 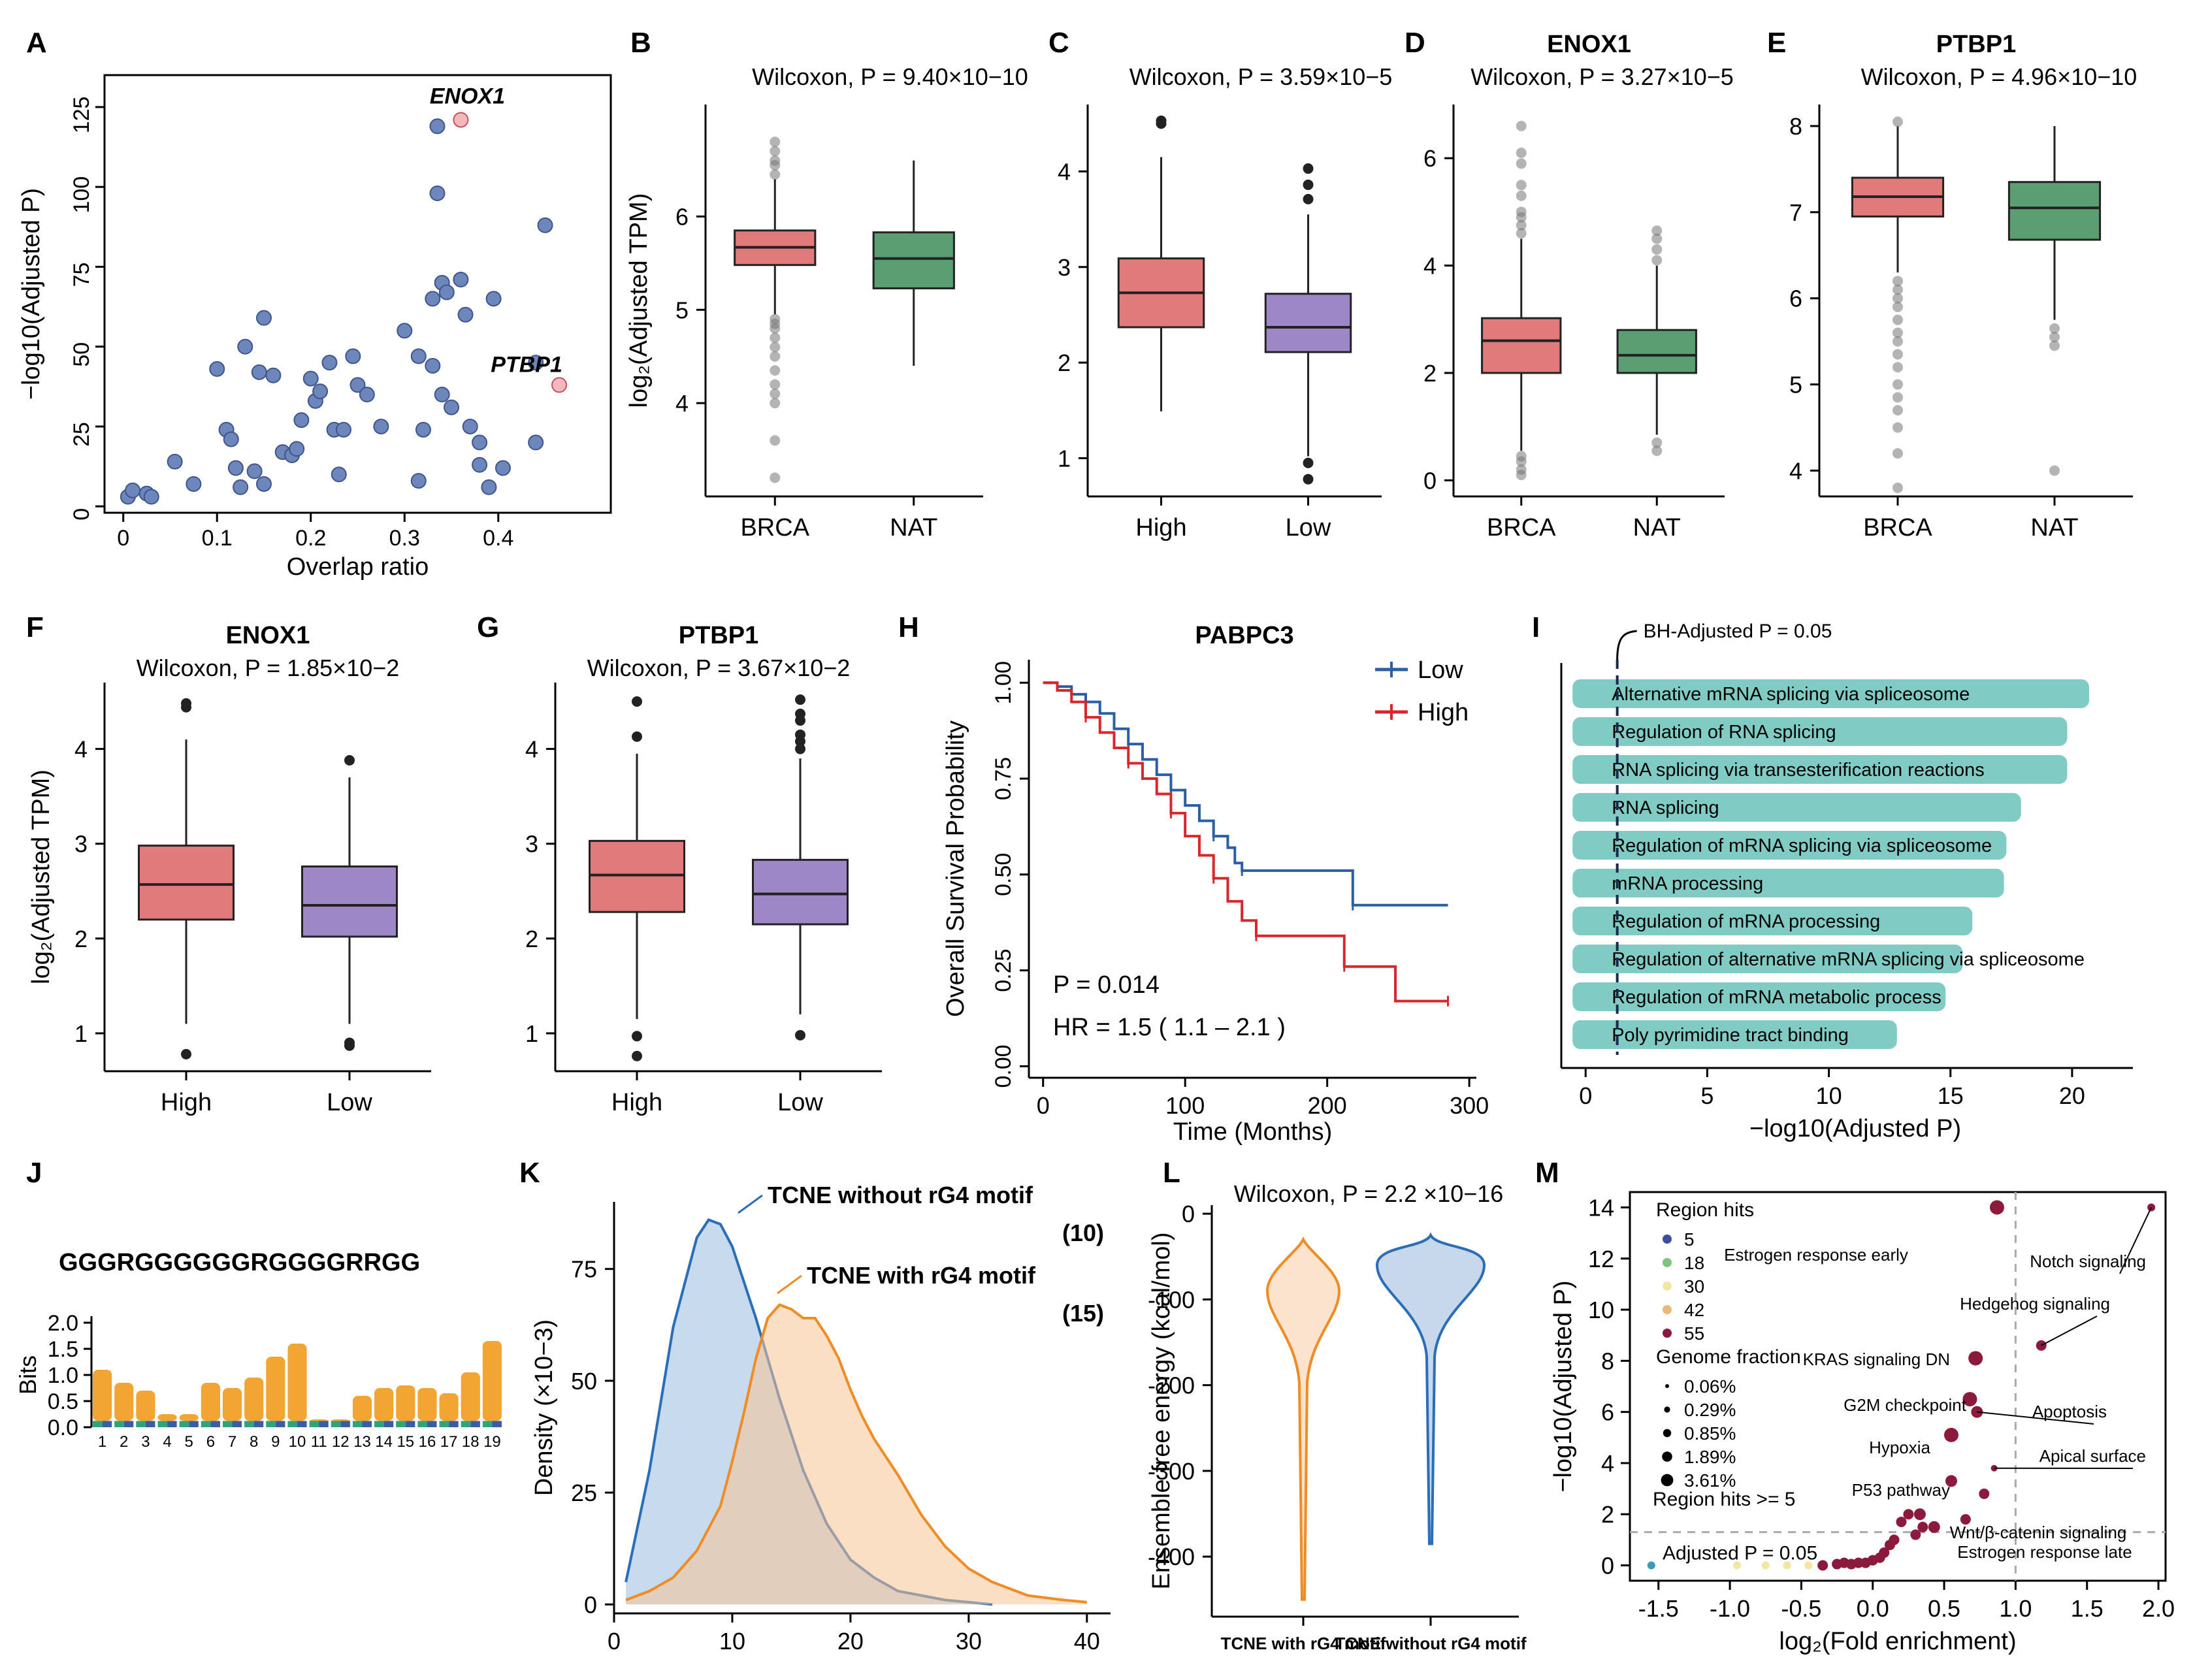 I want to click on logo-position: 6, so click(x=210, y=1442).